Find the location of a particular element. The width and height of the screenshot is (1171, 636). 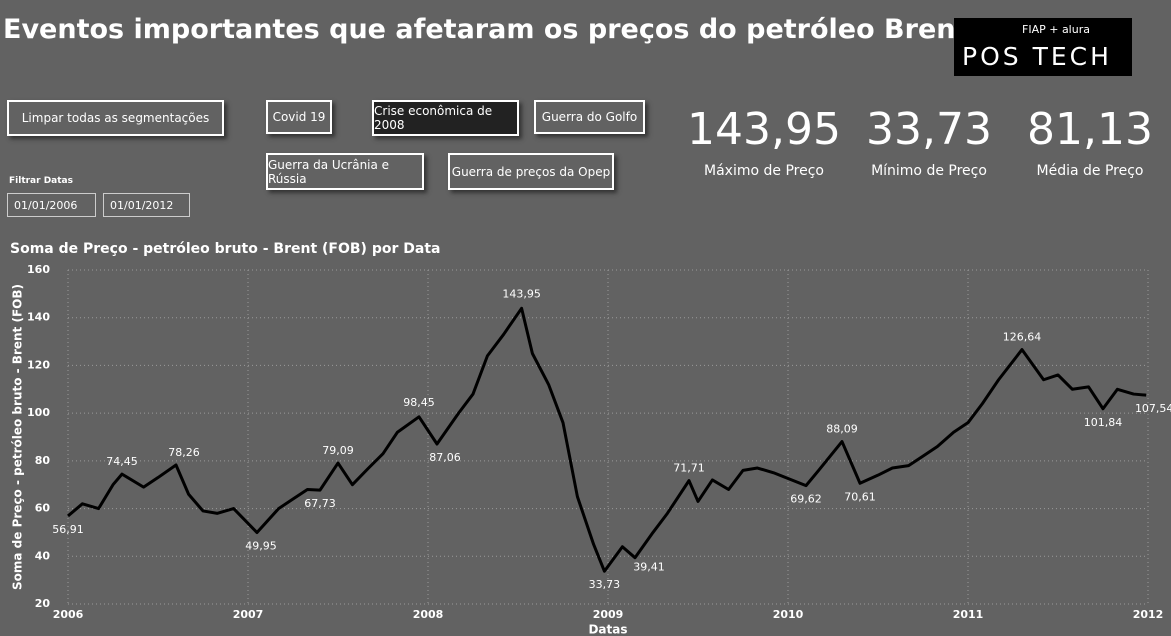

data-label: 67,73 is located at coordinates (320, 503).